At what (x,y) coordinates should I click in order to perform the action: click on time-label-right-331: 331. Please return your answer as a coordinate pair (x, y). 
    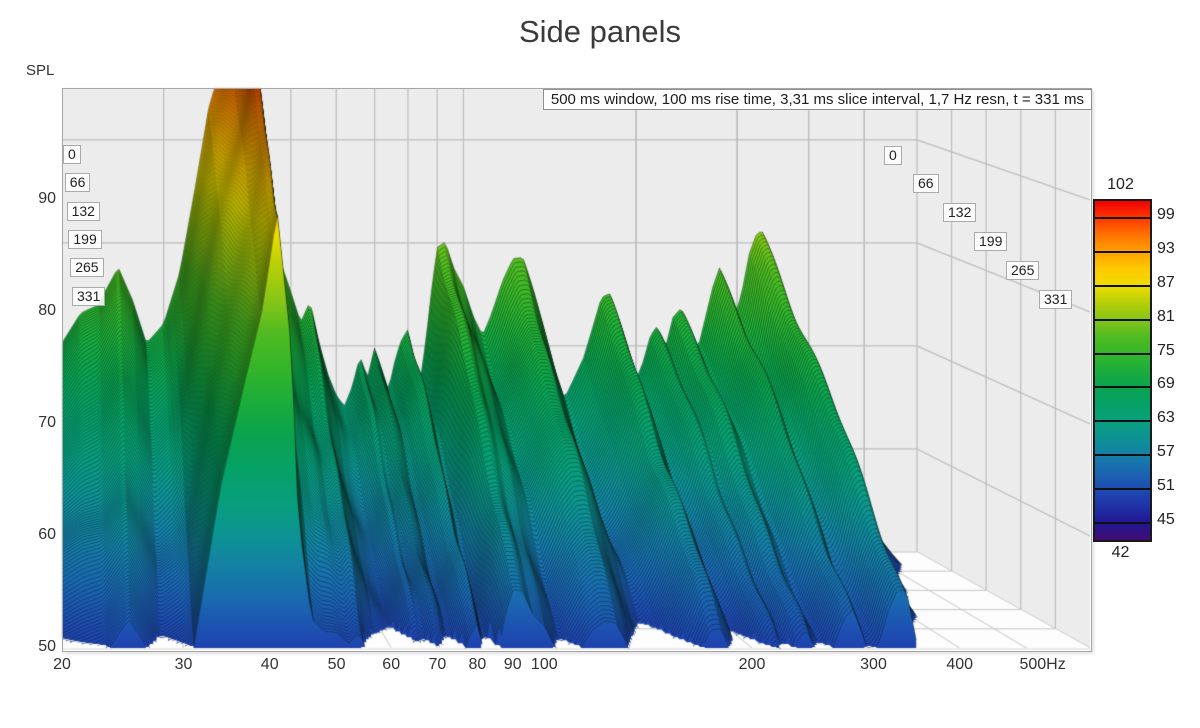
    Looking at the image, I should click on (1056, 299).